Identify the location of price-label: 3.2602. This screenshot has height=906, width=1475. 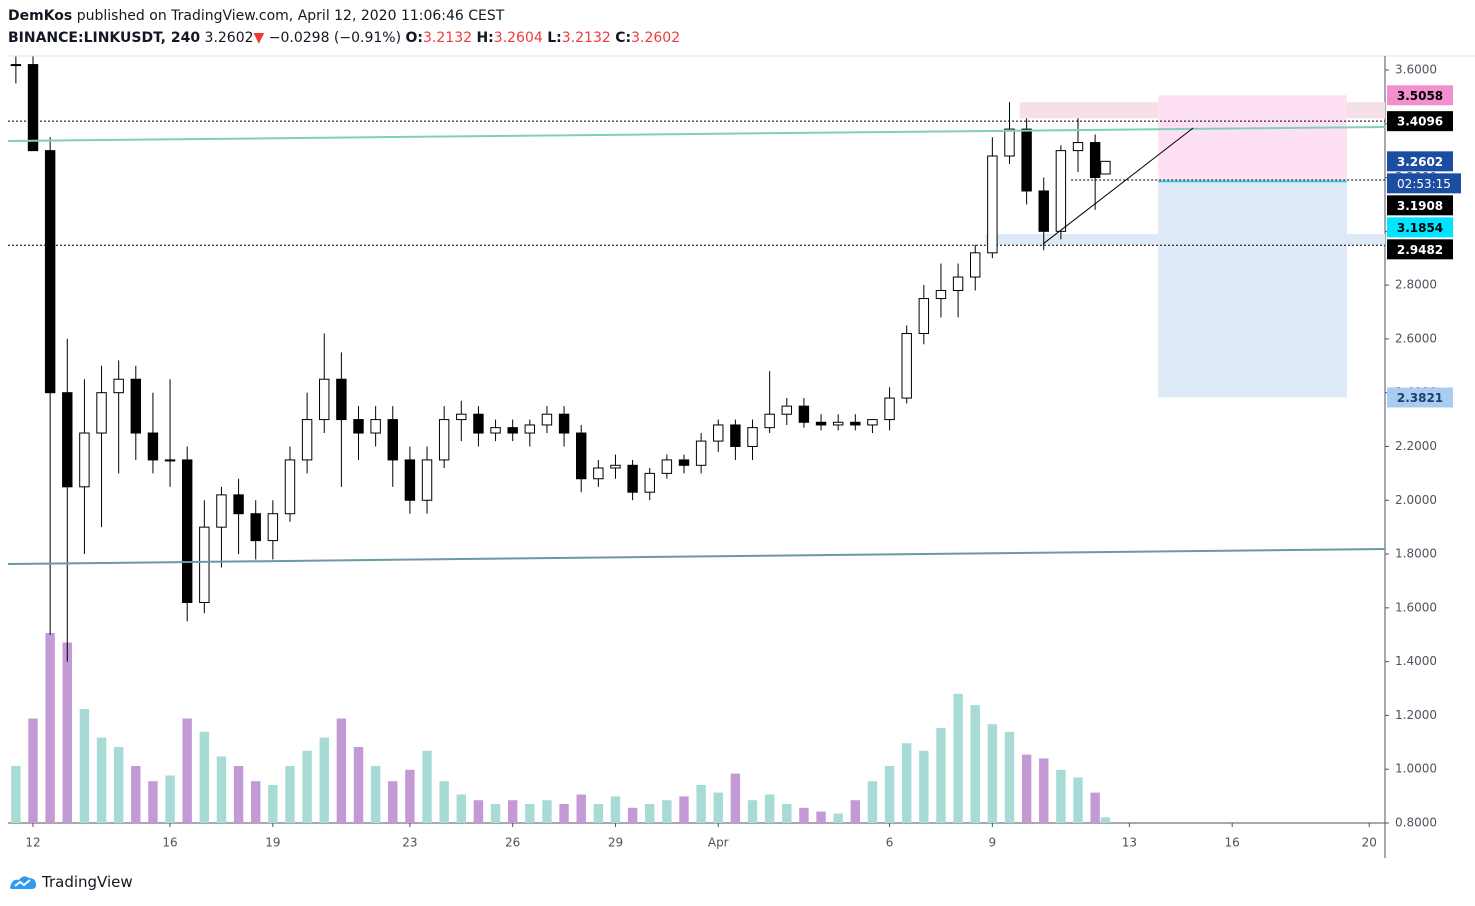
(1420, 162).